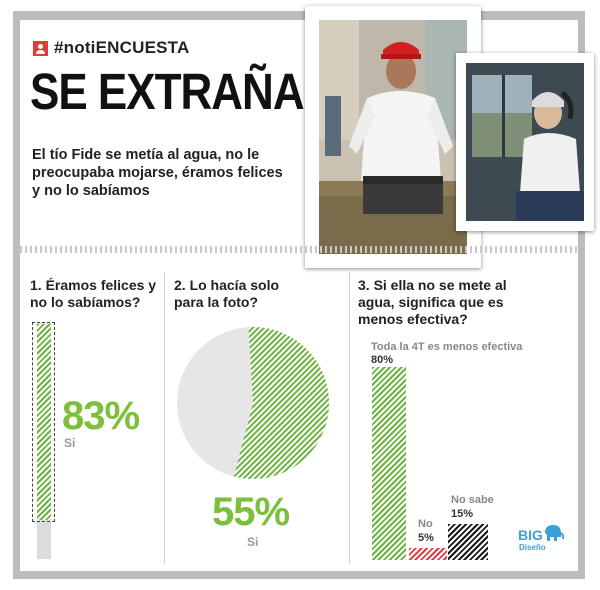  I want to click on q3-bar-no-sabe, so click(468, 542).